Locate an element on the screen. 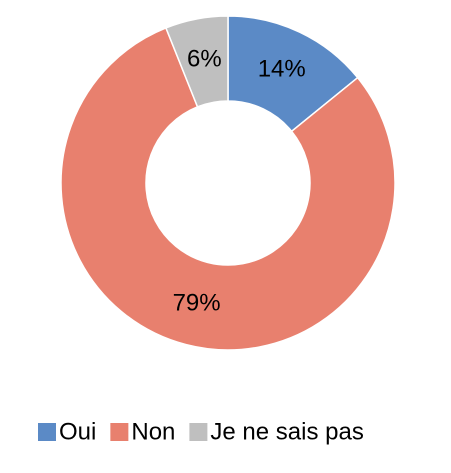  legend-label: Non is located at coordinates (153, 431).